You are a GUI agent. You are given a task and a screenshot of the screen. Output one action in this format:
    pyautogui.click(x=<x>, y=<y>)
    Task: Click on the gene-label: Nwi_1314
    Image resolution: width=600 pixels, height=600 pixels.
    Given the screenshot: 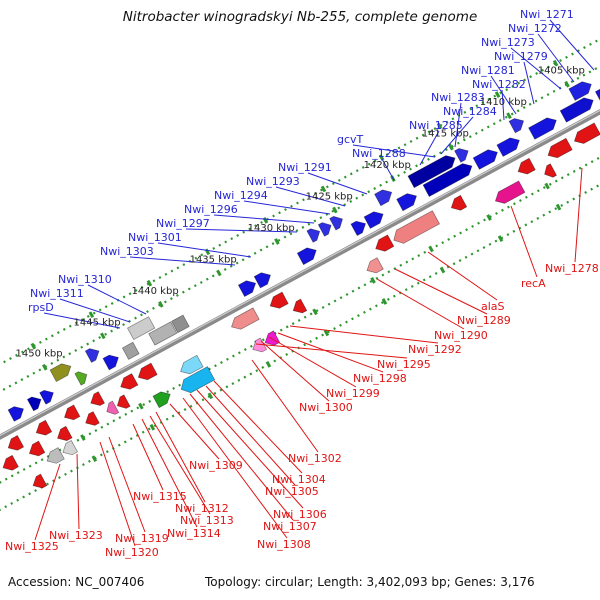 What is the action you would take?
    pyautogui.click(x=194, y=533)
    